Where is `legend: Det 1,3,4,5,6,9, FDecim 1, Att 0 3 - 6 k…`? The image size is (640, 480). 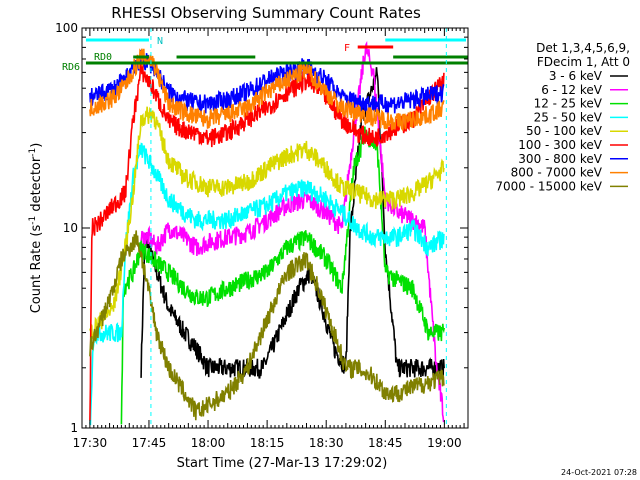 legend: Det 1,3,4,5,6,9, FDecim 1, Att 0 3 - 6 k… is located at coordinates (562, 117).